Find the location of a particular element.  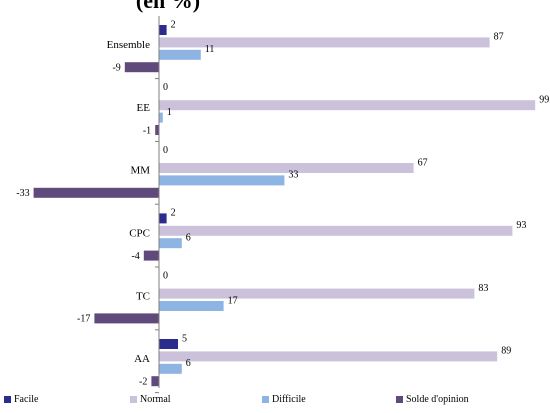

data-label-ee-difficile: 1 is located at coordinates (169, 112).